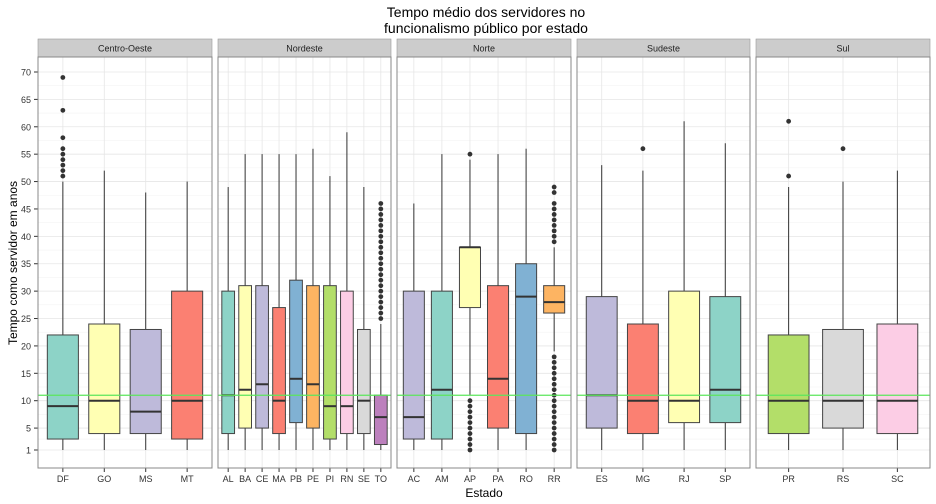 Image resolution: width=936 pixels, height=504 pixels. What do you see at coordinates (346, 479) in the screenshot?
I see `x-tick-label: RN` at bounding box center [346, 479].